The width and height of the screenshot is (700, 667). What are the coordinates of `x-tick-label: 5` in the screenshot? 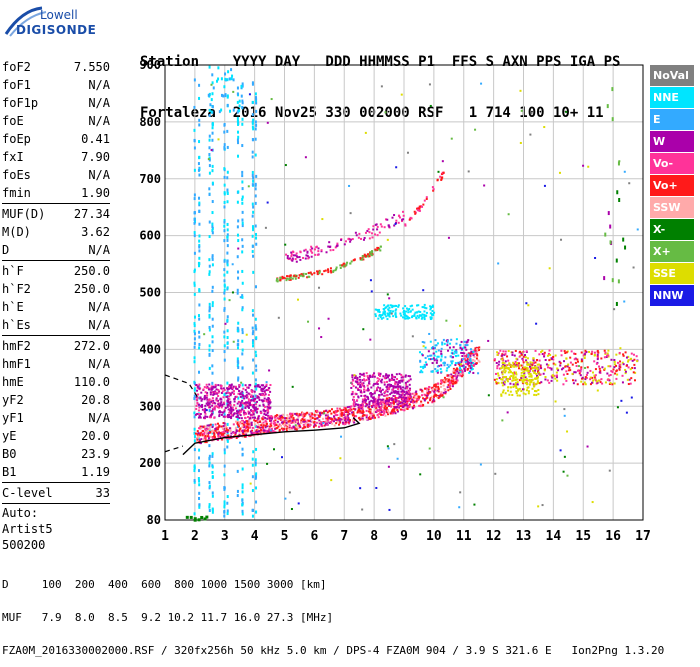 It's located at (285, 536).